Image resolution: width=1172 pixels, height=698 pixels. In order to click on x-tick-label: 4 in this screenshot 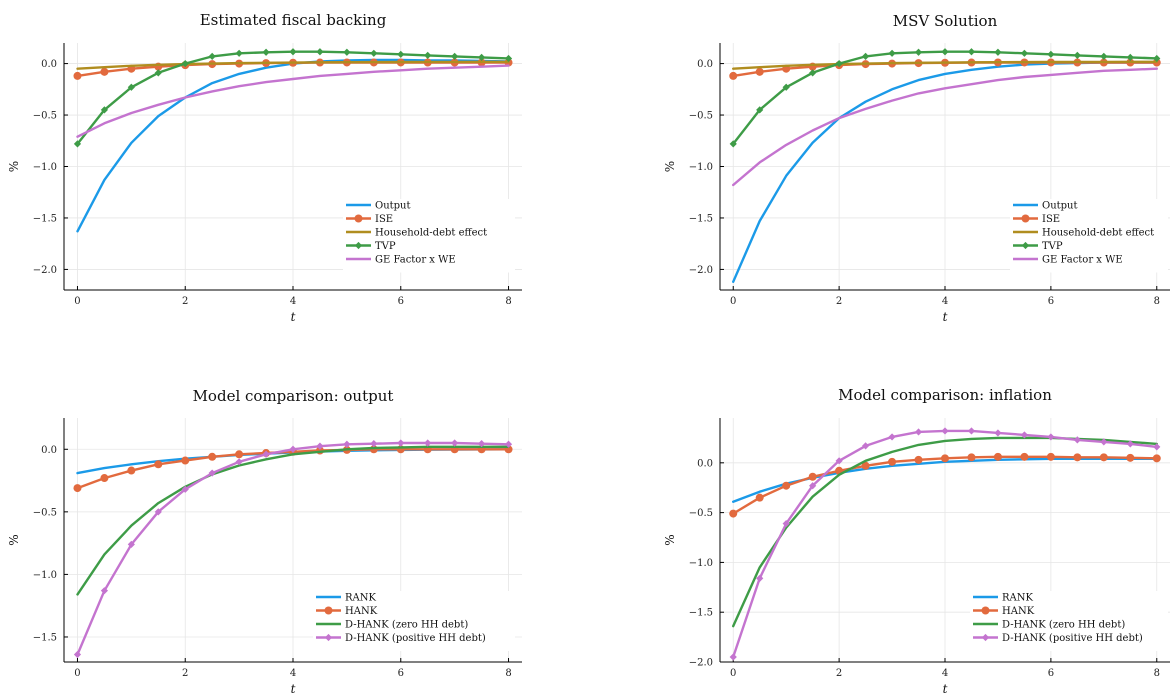, I will do `click(293, 301)`.